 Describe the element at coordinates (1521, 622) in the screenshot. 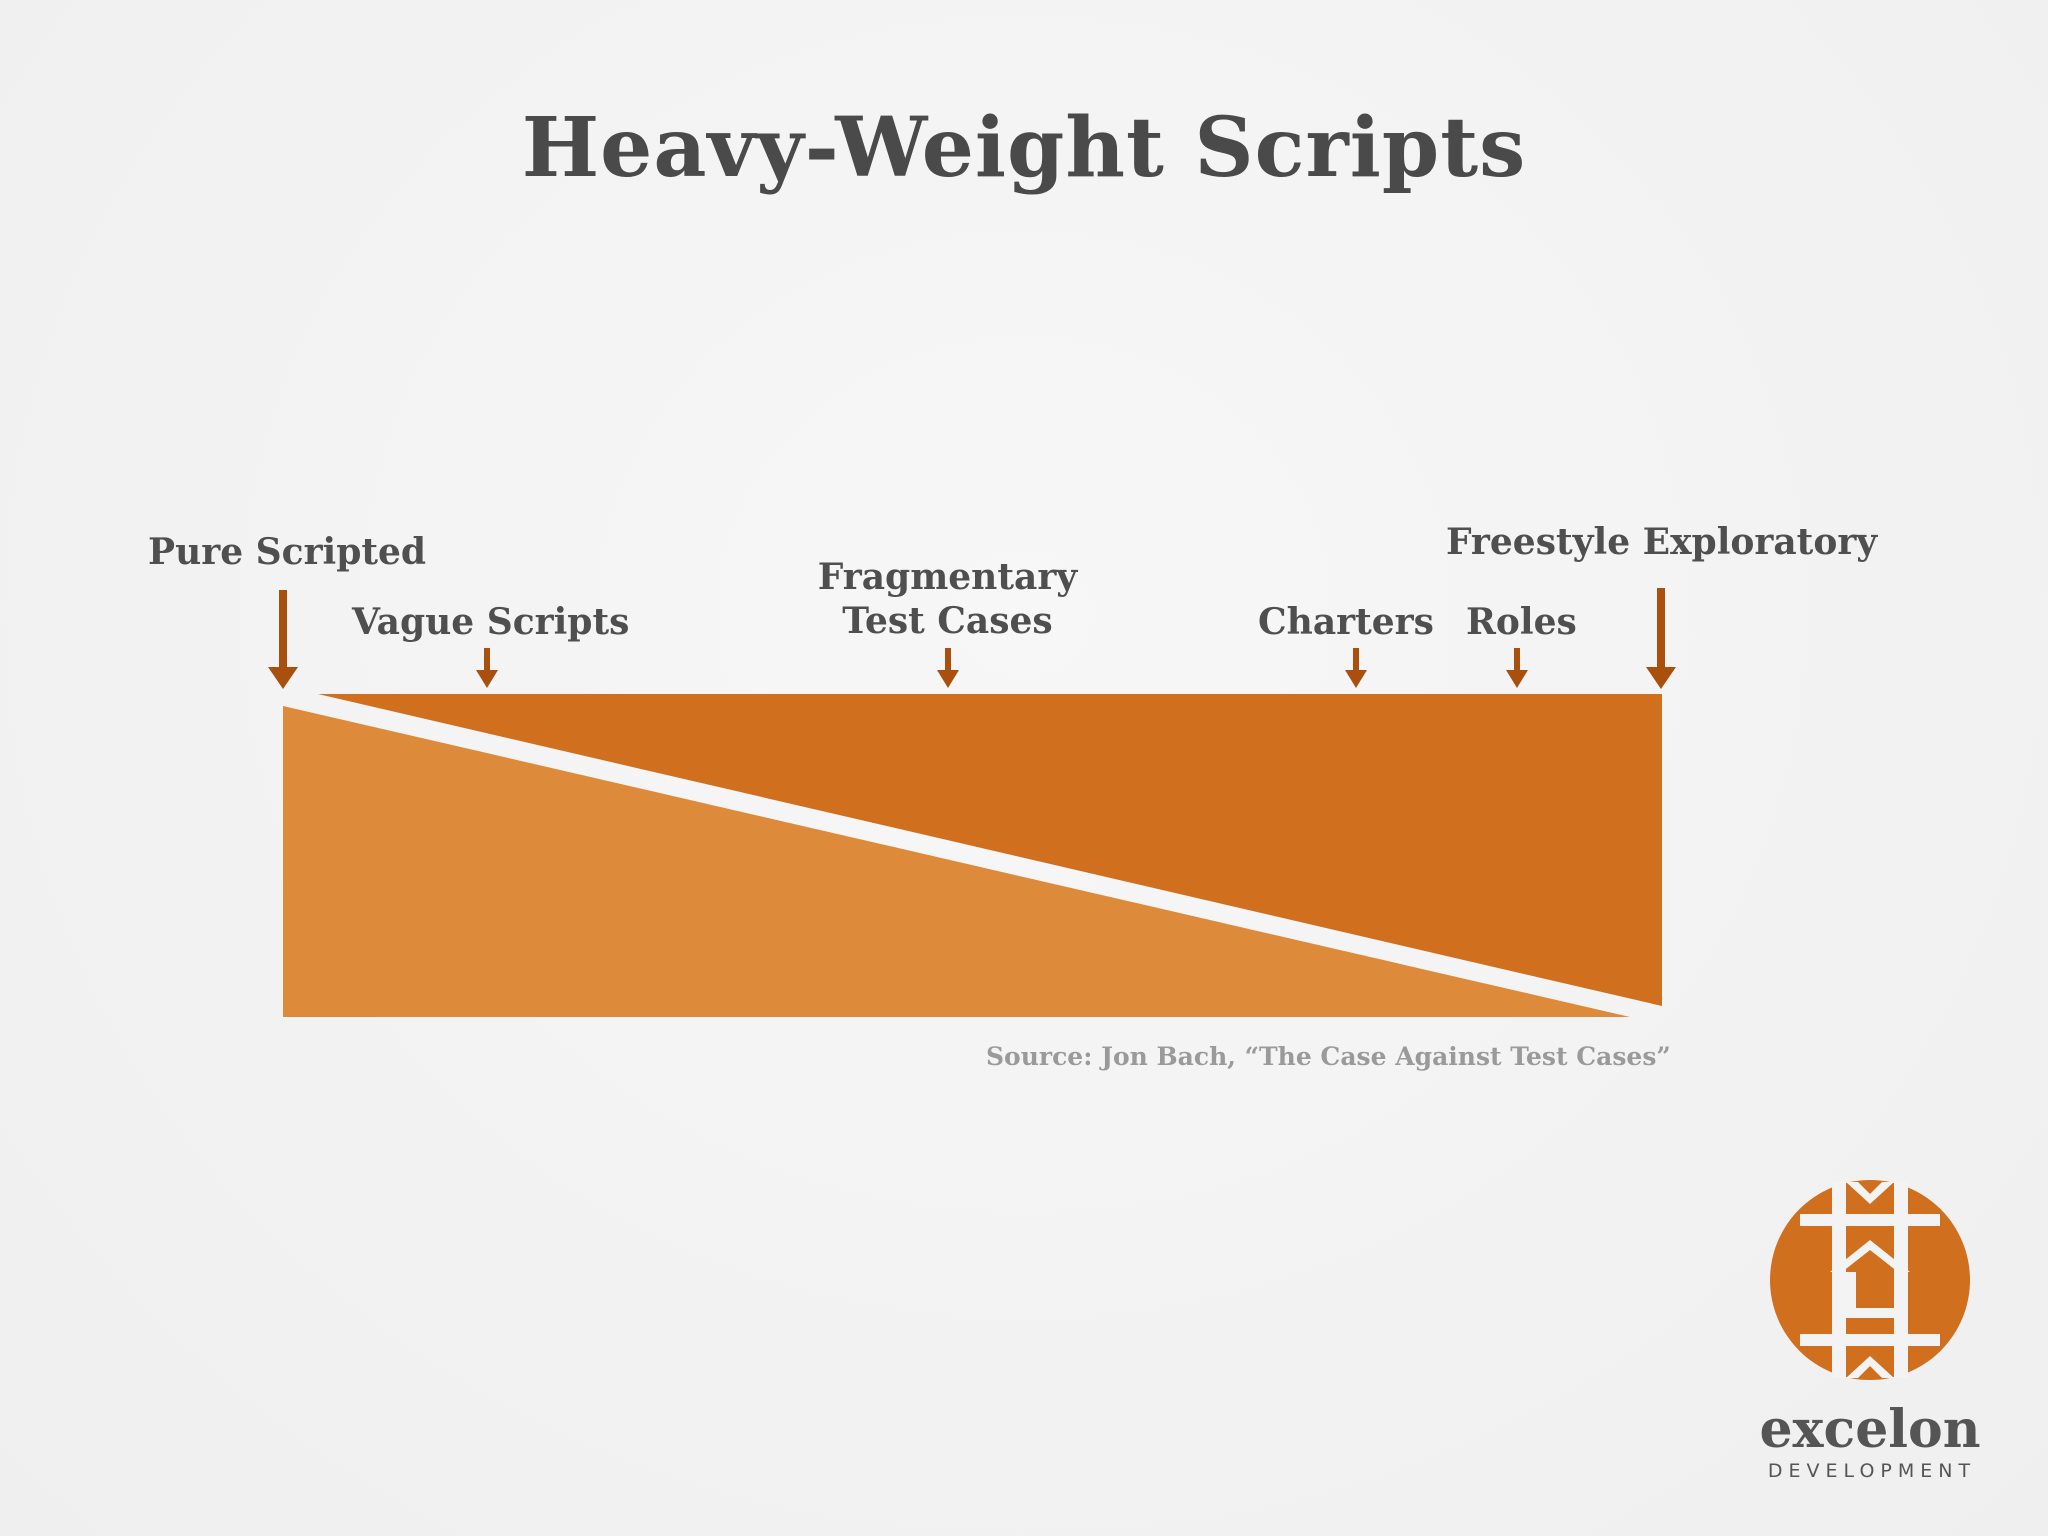

I see `roles-label: Roles` at that location.